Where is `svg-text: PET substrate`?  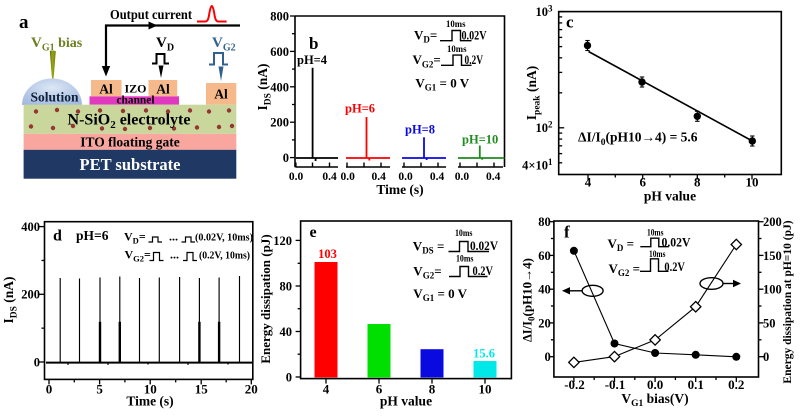 svg-text: PET substrate is located at coordinates (130, 164).